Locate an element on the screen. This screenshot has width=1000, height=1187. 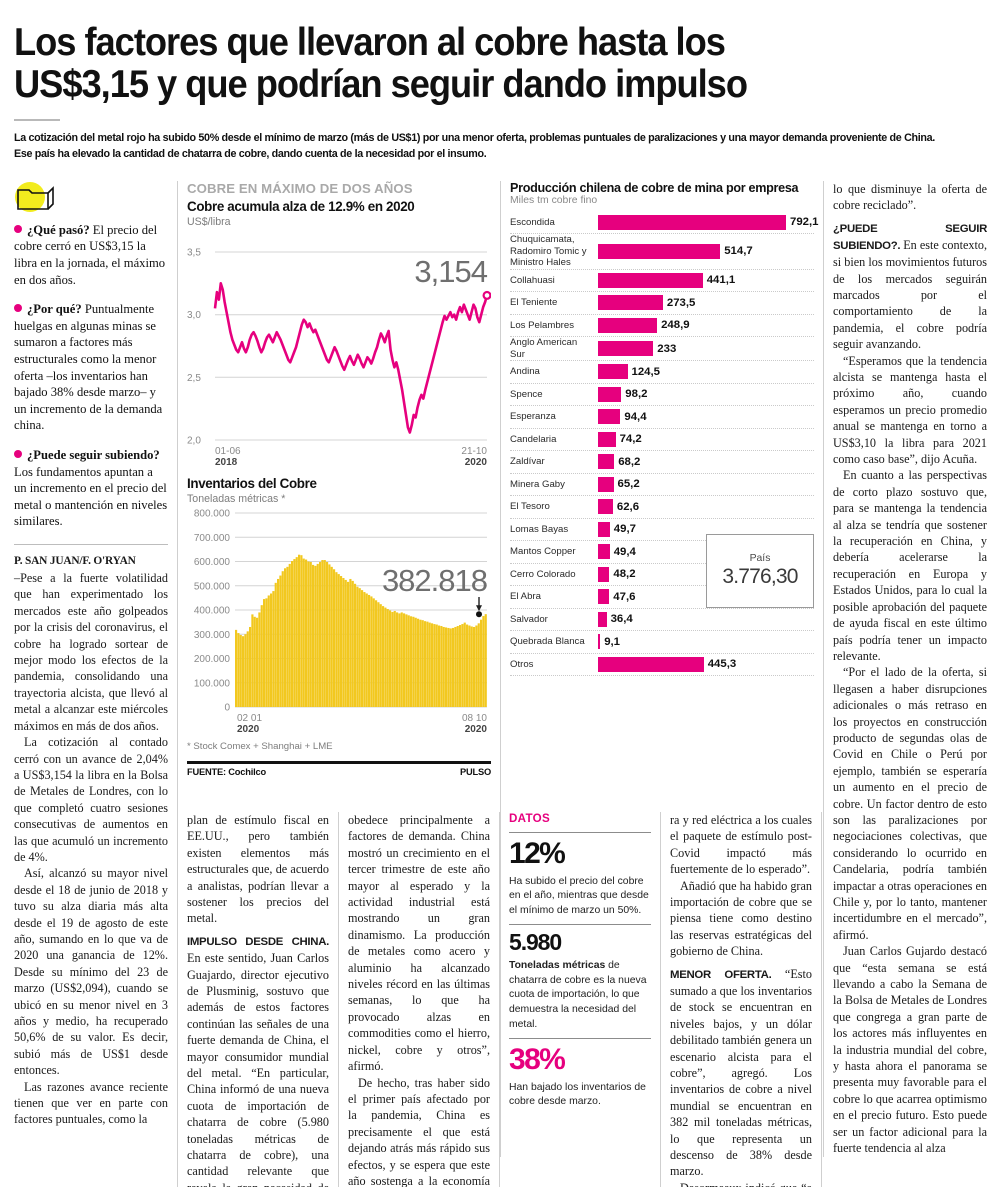
inventory-chart-title: Inventarios del Cobre is located at coordinates (252, 483).